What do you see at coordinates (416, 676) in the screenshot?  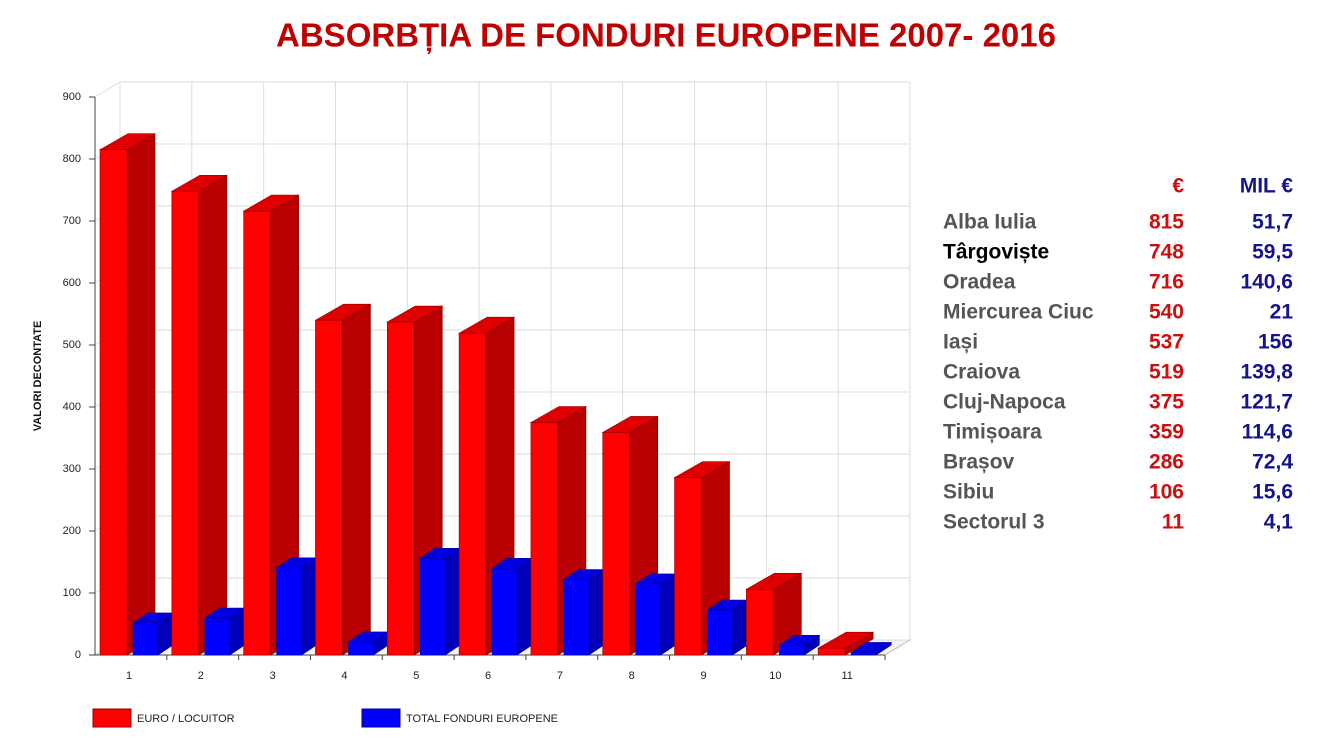 I see `x-tick-label: 5` at bounding box center [416, 676].